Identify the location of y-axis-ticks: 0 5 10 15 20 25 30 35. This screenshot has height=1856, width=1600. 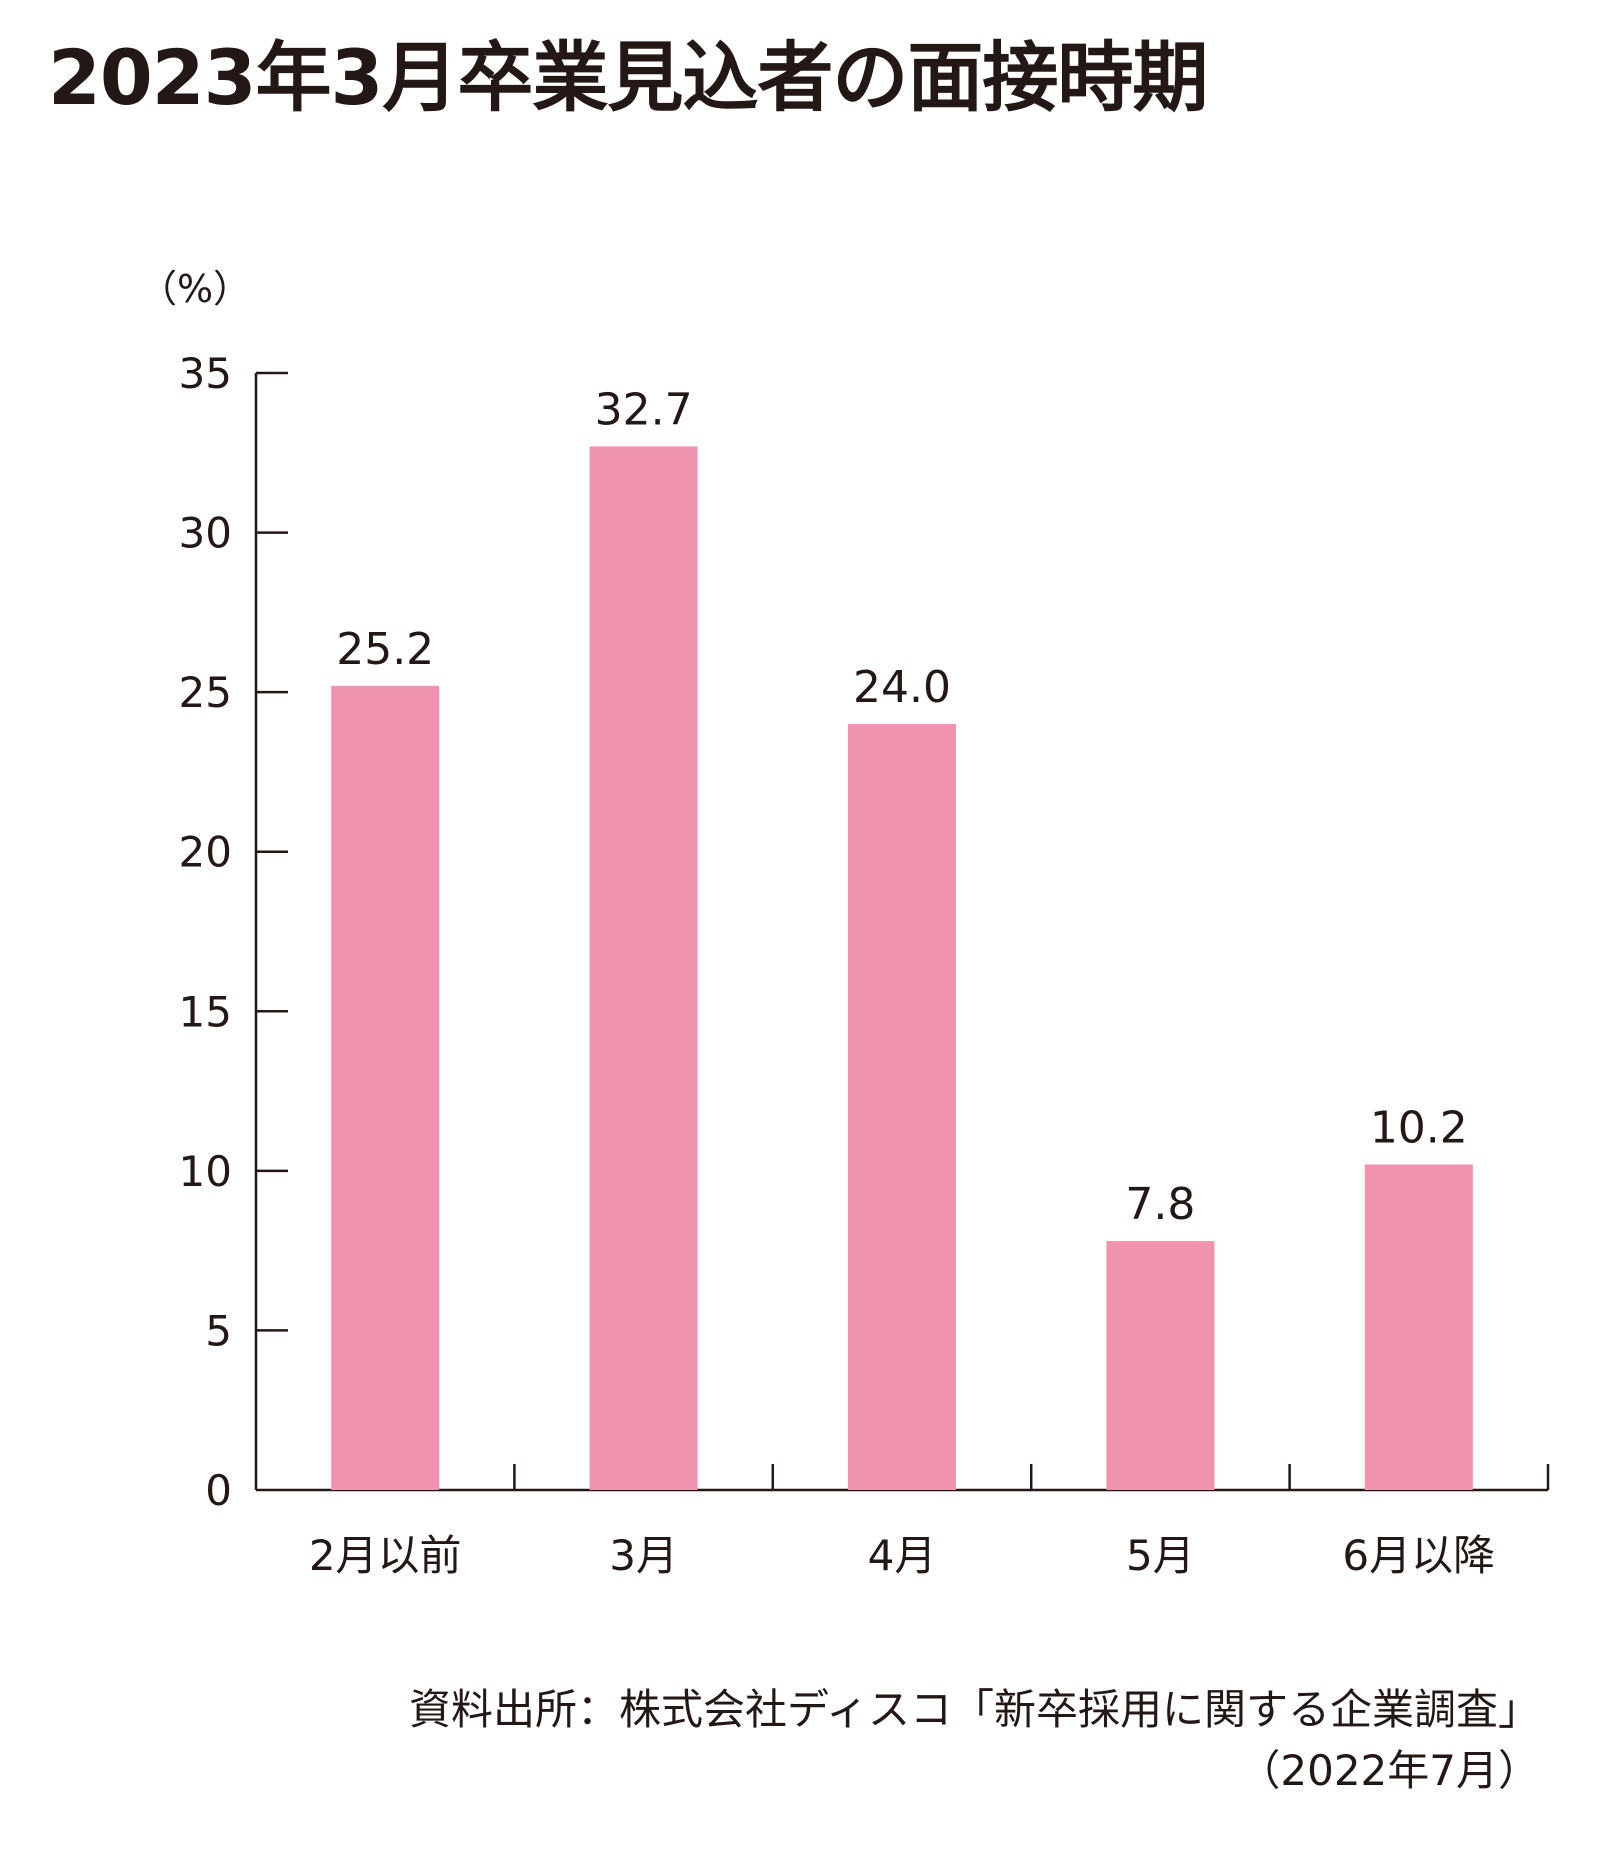
(233, 932).